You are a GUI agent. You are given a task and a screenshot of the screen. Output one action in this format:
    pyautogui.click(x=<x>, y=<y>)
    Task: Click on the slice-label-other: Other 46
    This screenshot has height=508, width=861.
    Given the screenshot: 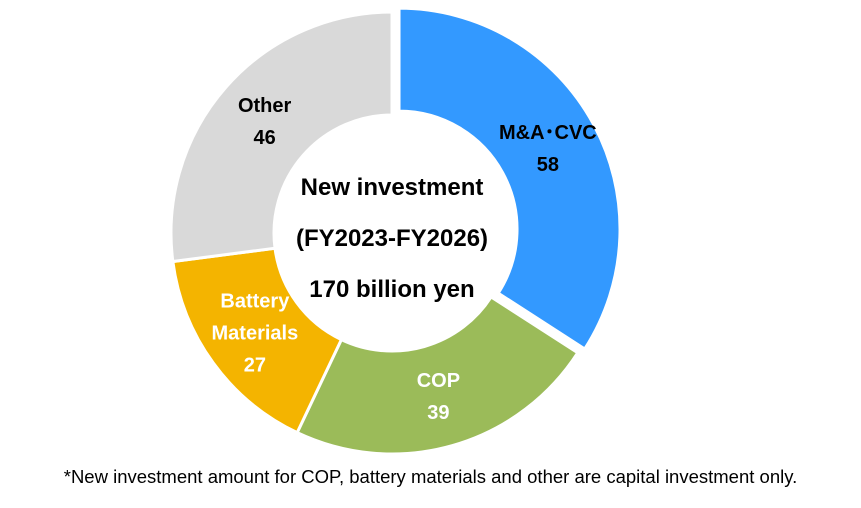 What is the action you would take?
    pyautogui.click(x=265, y=122)
    